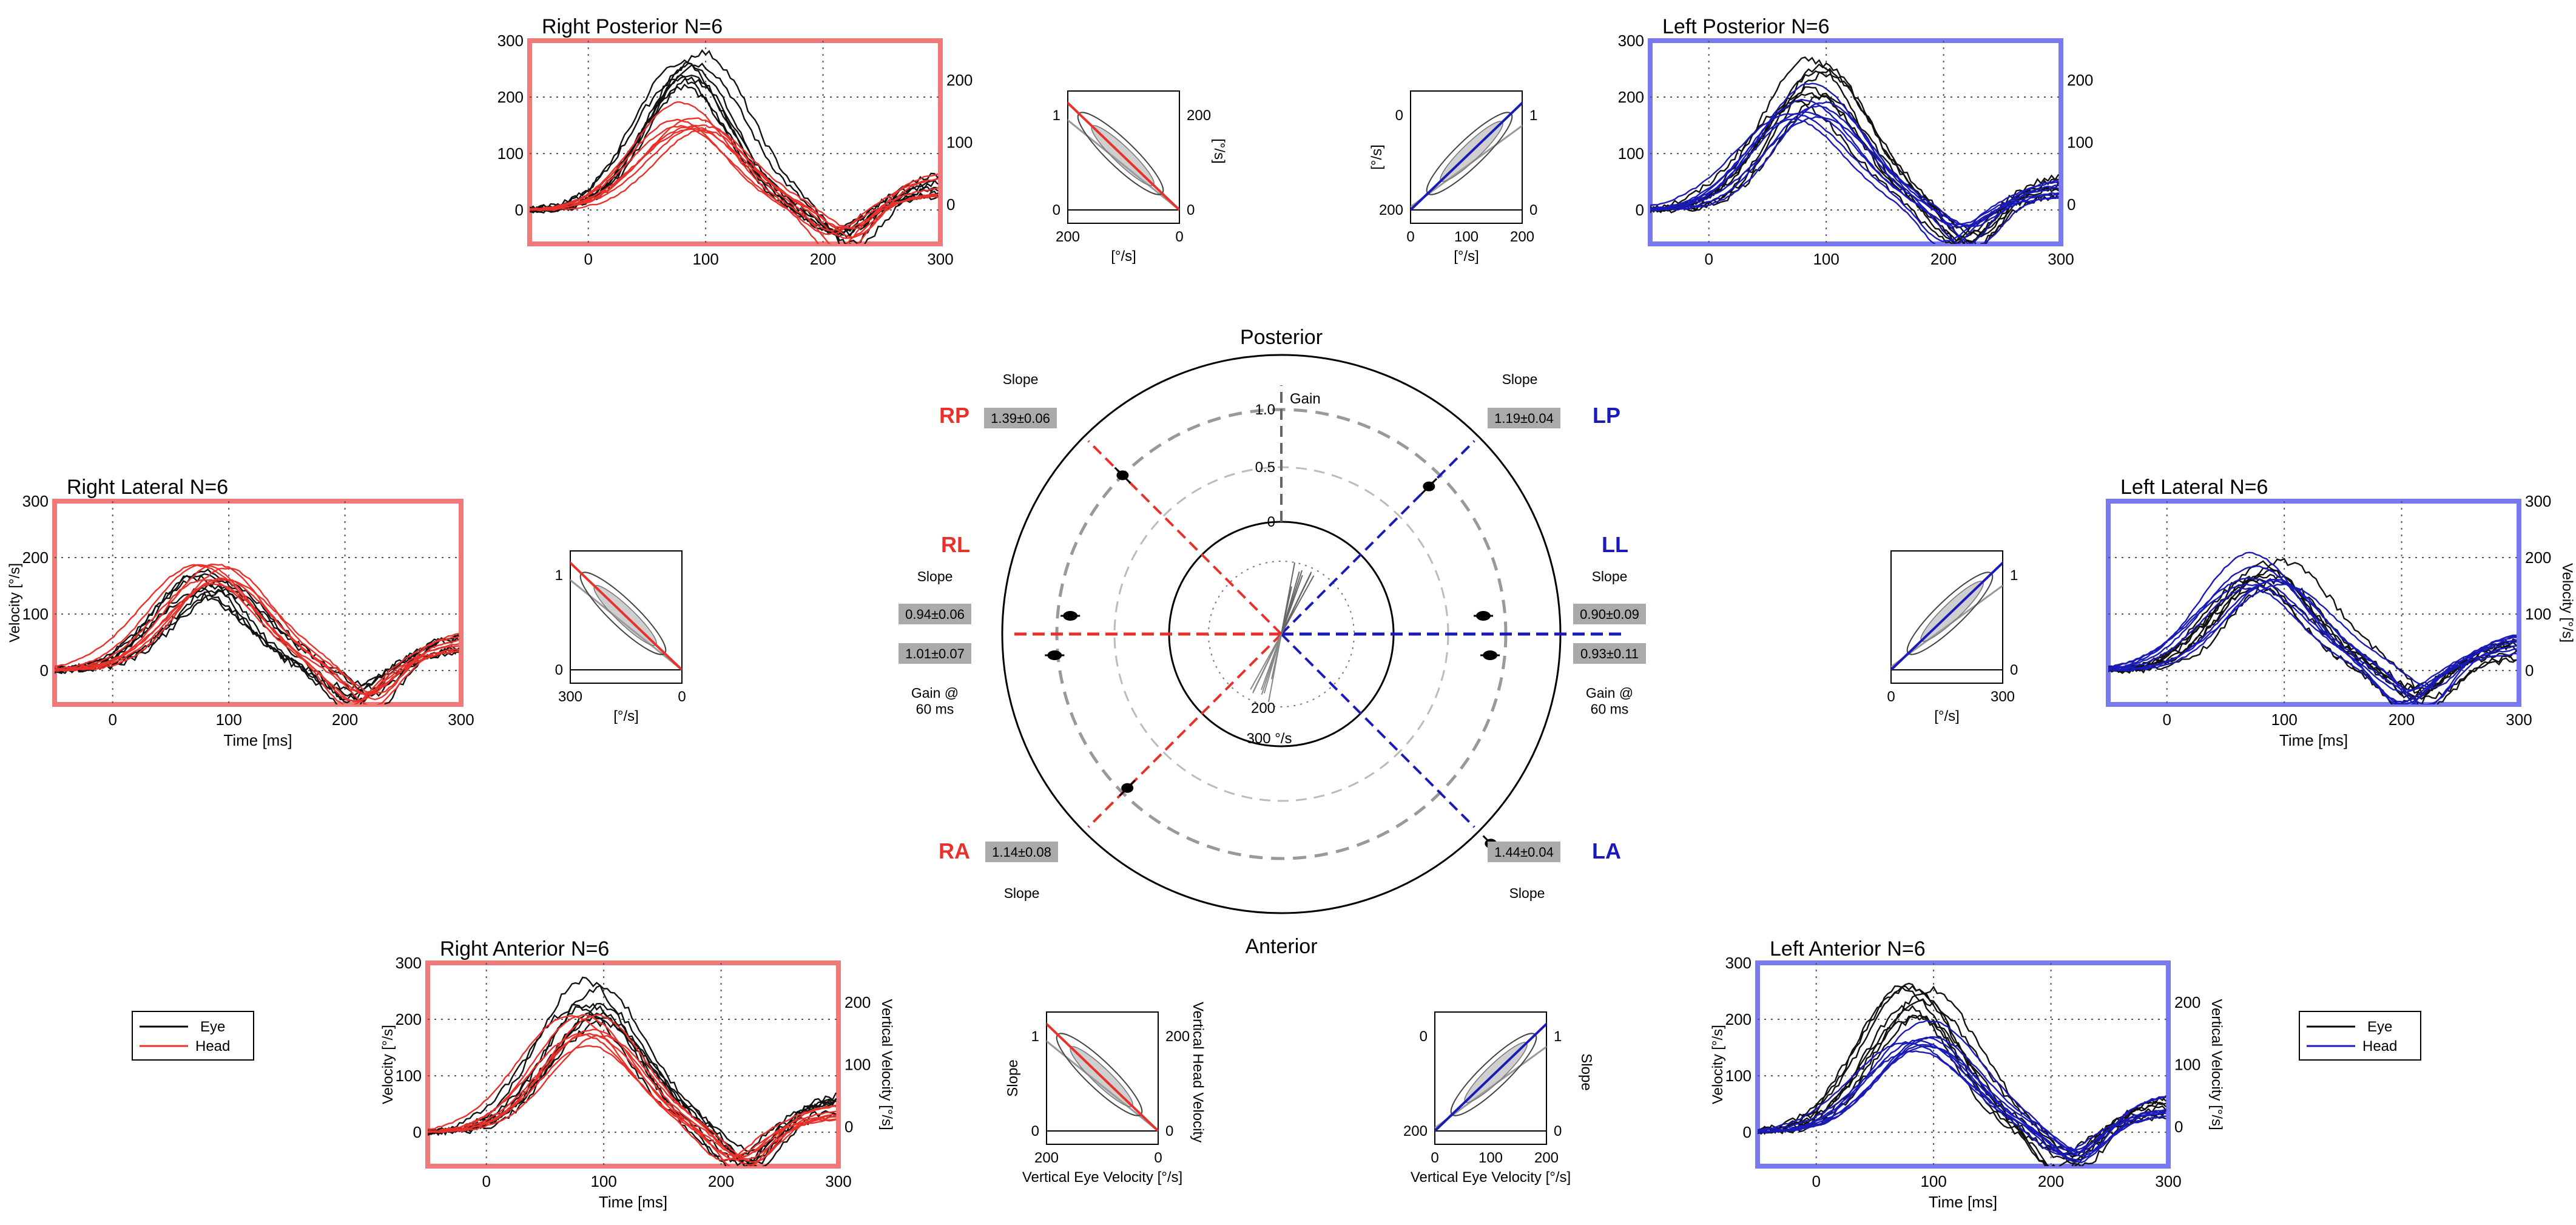  I want to click on channel-label-lp: LP, so click(1606, 415).